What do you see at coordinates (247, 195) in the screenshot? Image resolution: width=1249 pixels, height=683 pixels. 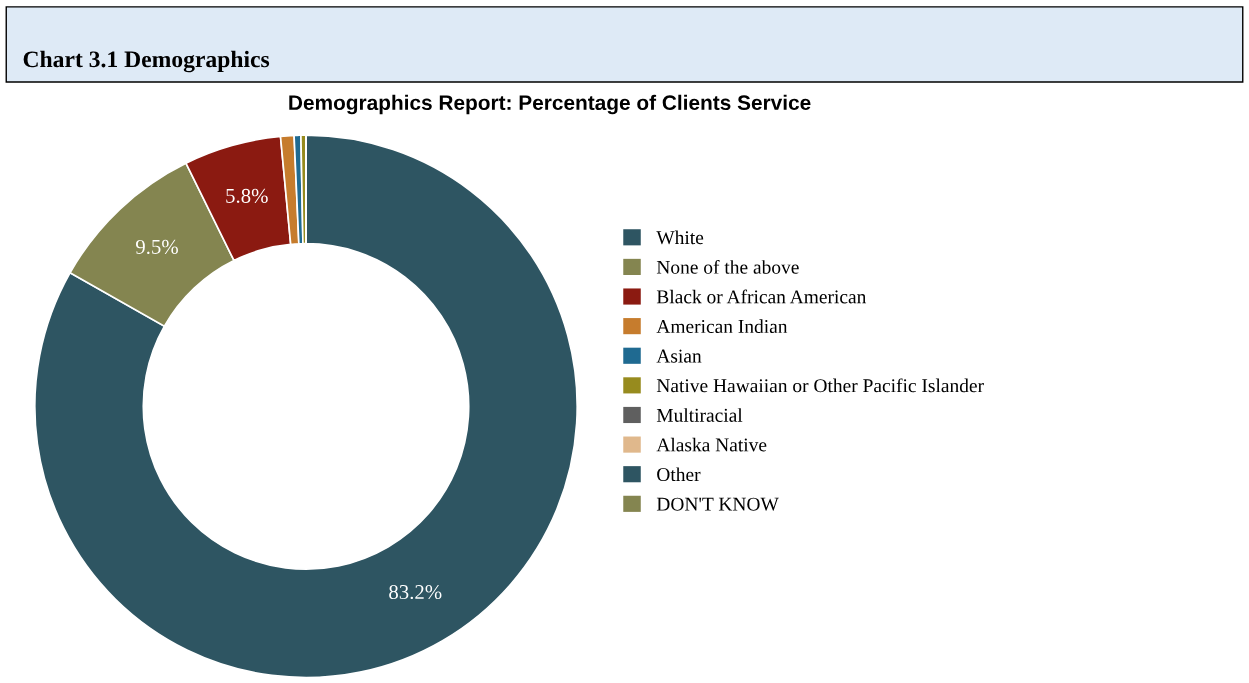 I see `data-label: 5.8%` at bounding box center [247, 195].